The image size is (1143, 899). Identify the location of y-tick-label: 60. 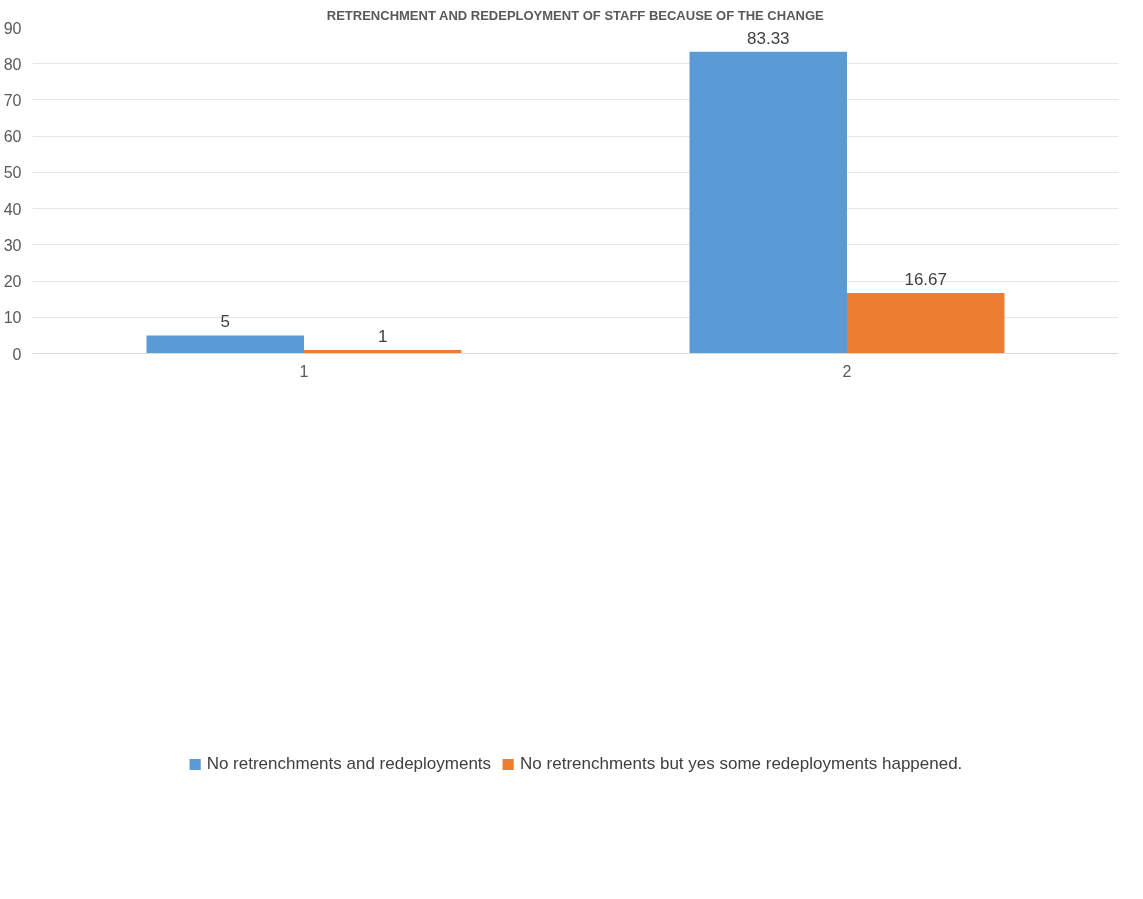
(12, 137).